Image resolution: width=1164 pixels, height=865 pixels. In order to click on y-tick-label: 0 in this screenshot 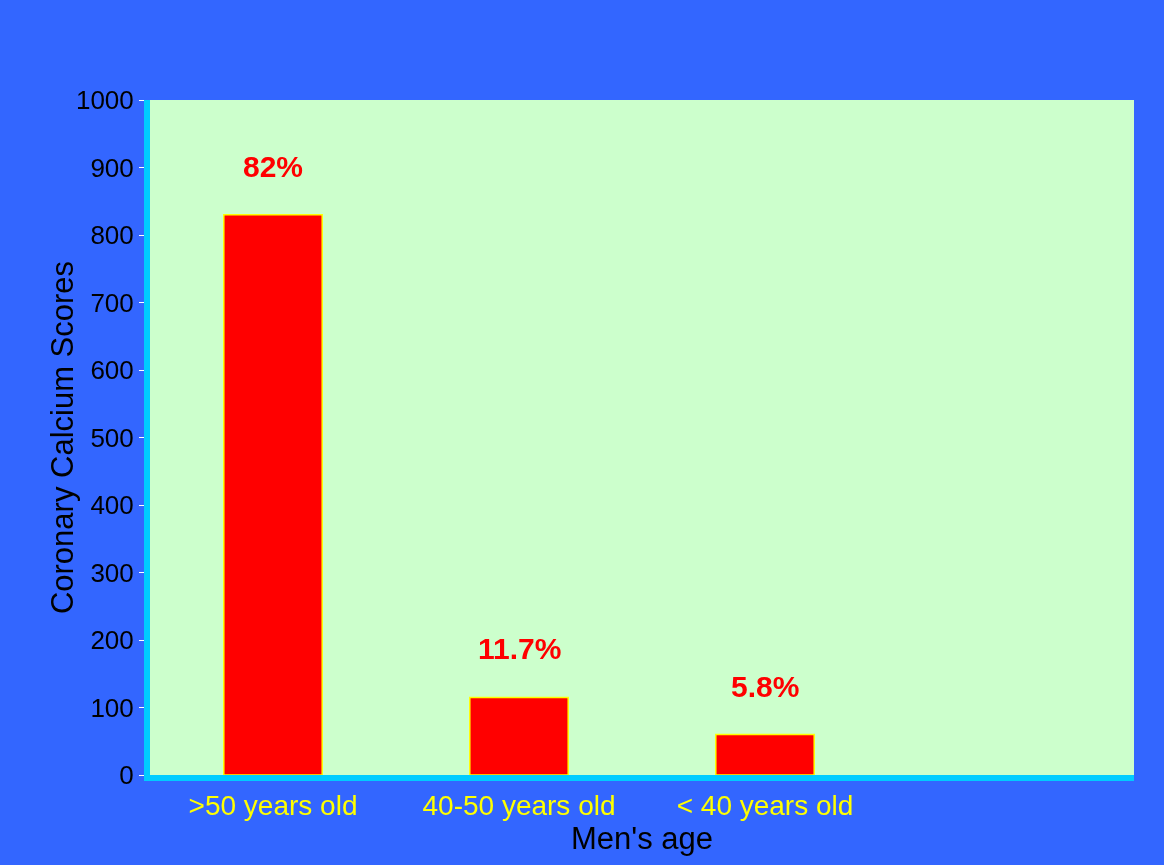, I will do `click(126, 775)`.